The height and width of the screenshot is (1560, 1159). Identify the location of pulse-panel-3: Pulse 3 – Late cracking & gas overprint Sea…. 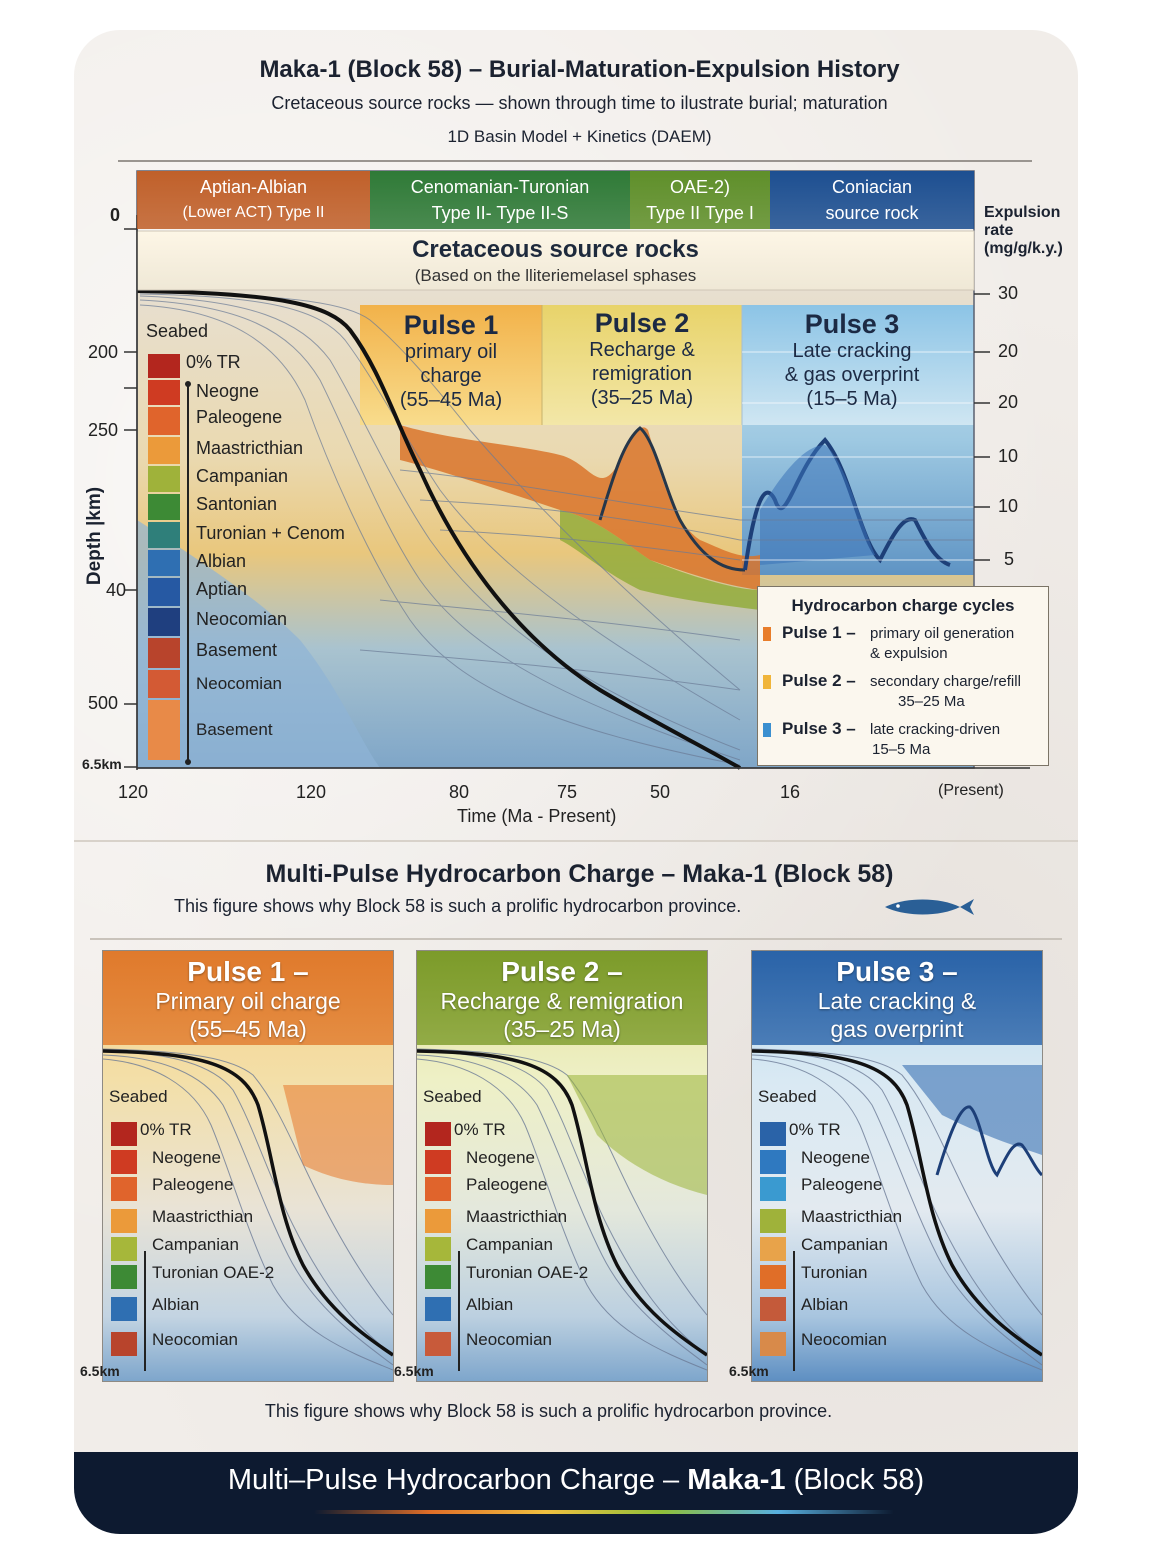
(897, 1166).